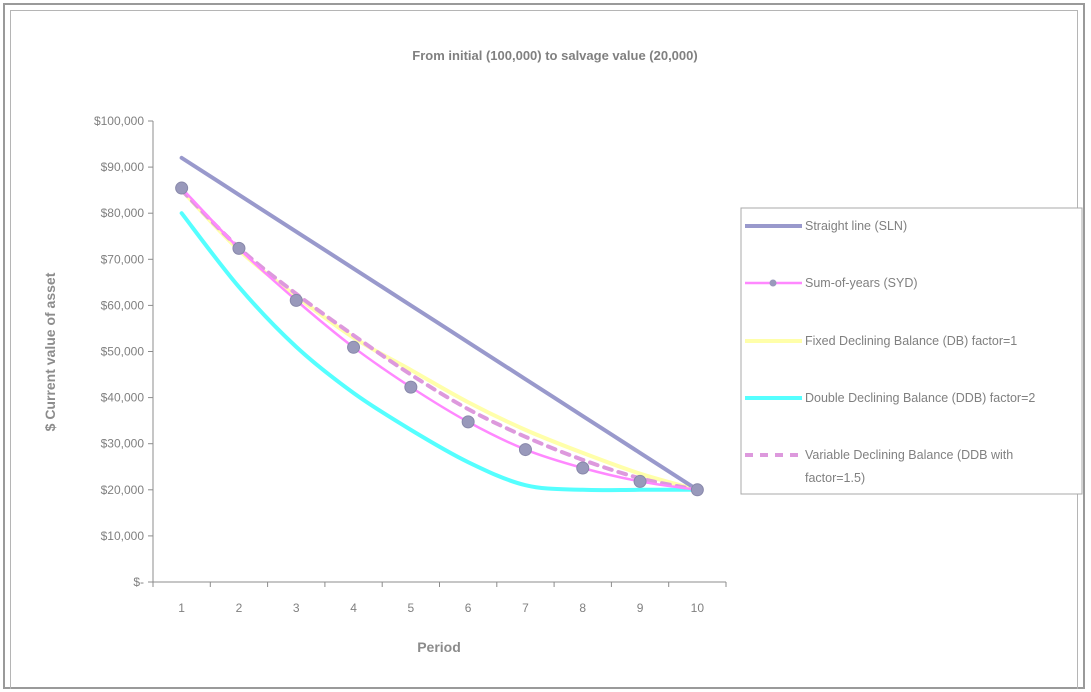 The image size is (1091, 692). What do you see at coordinates (856, 226) in the screenshot?
I see `legend-label: Straight line (SLN)` at bounding box center [856, 226].